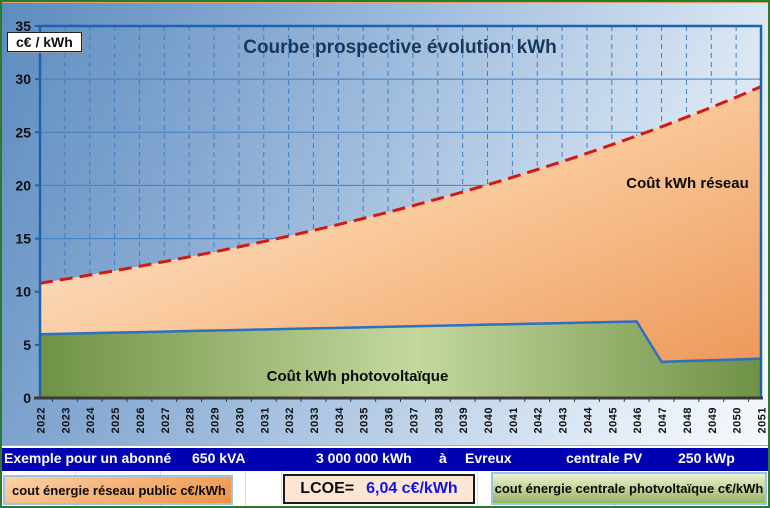 The image size is (770, 508). Describe the element at coordinates (216, 420) in the screenshot. I see `x-axis-label: 2029` at that location.